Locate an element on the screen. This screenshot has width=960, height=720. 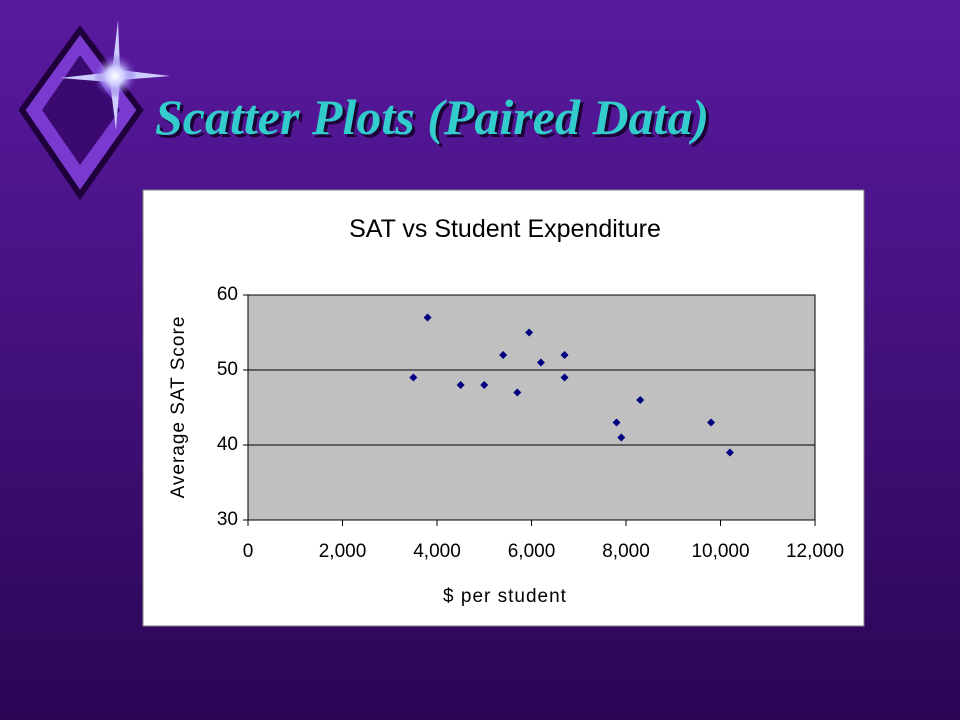
slide-title: Scatter Plots (Paired Data) is located at coordinates (432, 117).